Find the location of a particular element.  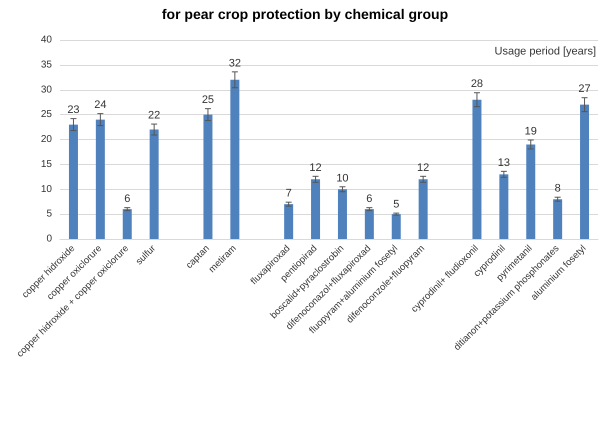

y-tick-label: 5 is located at coordinates (49, 214).